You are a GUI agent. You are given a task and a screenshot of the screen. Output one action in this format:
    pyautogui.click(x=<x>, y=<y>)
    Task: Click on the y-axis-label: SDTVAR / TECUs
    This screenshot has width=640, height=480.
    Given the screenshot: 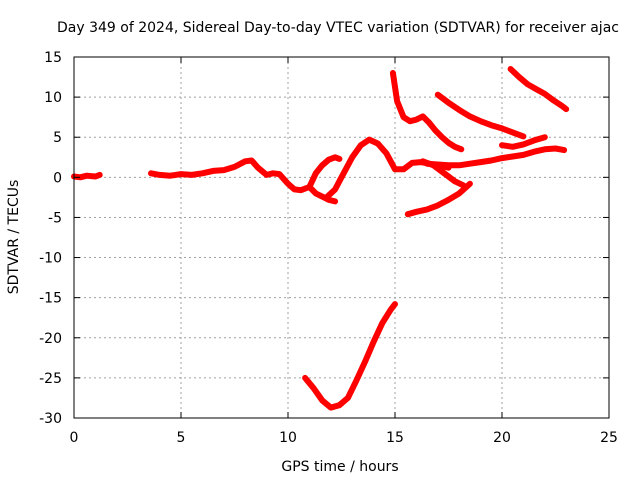 What is the action you would take?
    pyautogui.click(x=14, y=237)
    